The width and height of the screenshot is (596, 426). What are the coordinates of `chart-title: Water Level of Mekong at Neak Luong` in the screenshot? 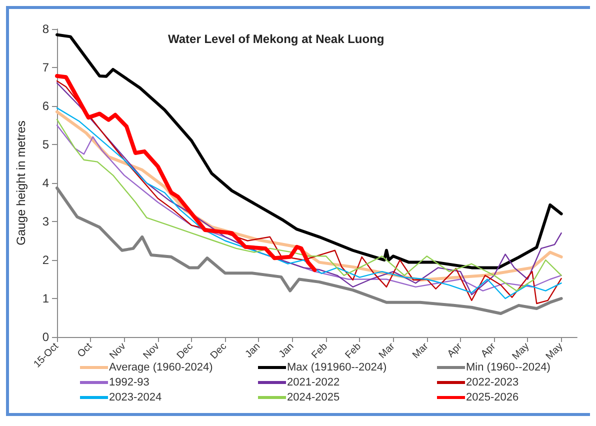 It's located at (276, 39).